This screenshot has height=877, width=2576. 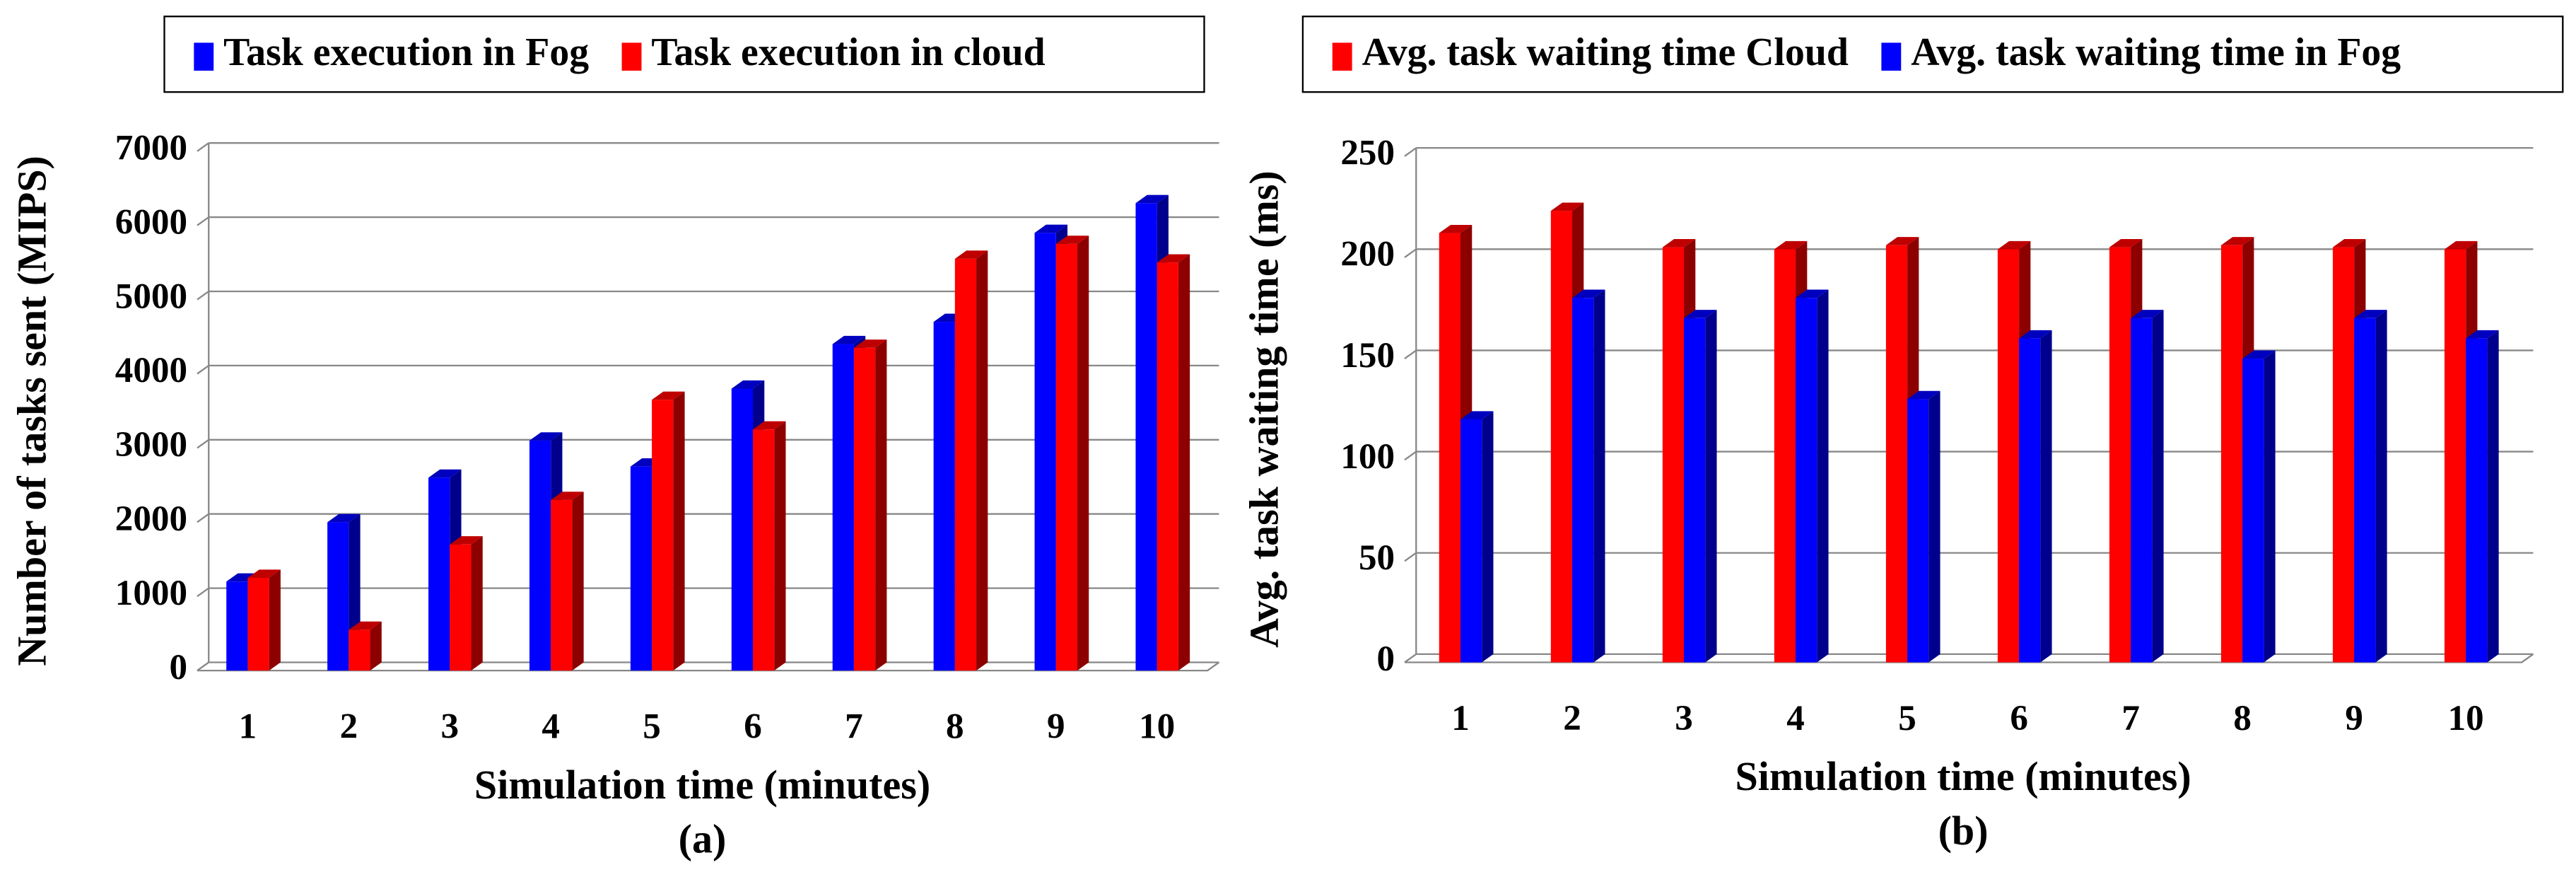 What do you see at coordinates (703, 838) in the screenshot?
I see `caption: (a)` at bounding box center [703, 838].